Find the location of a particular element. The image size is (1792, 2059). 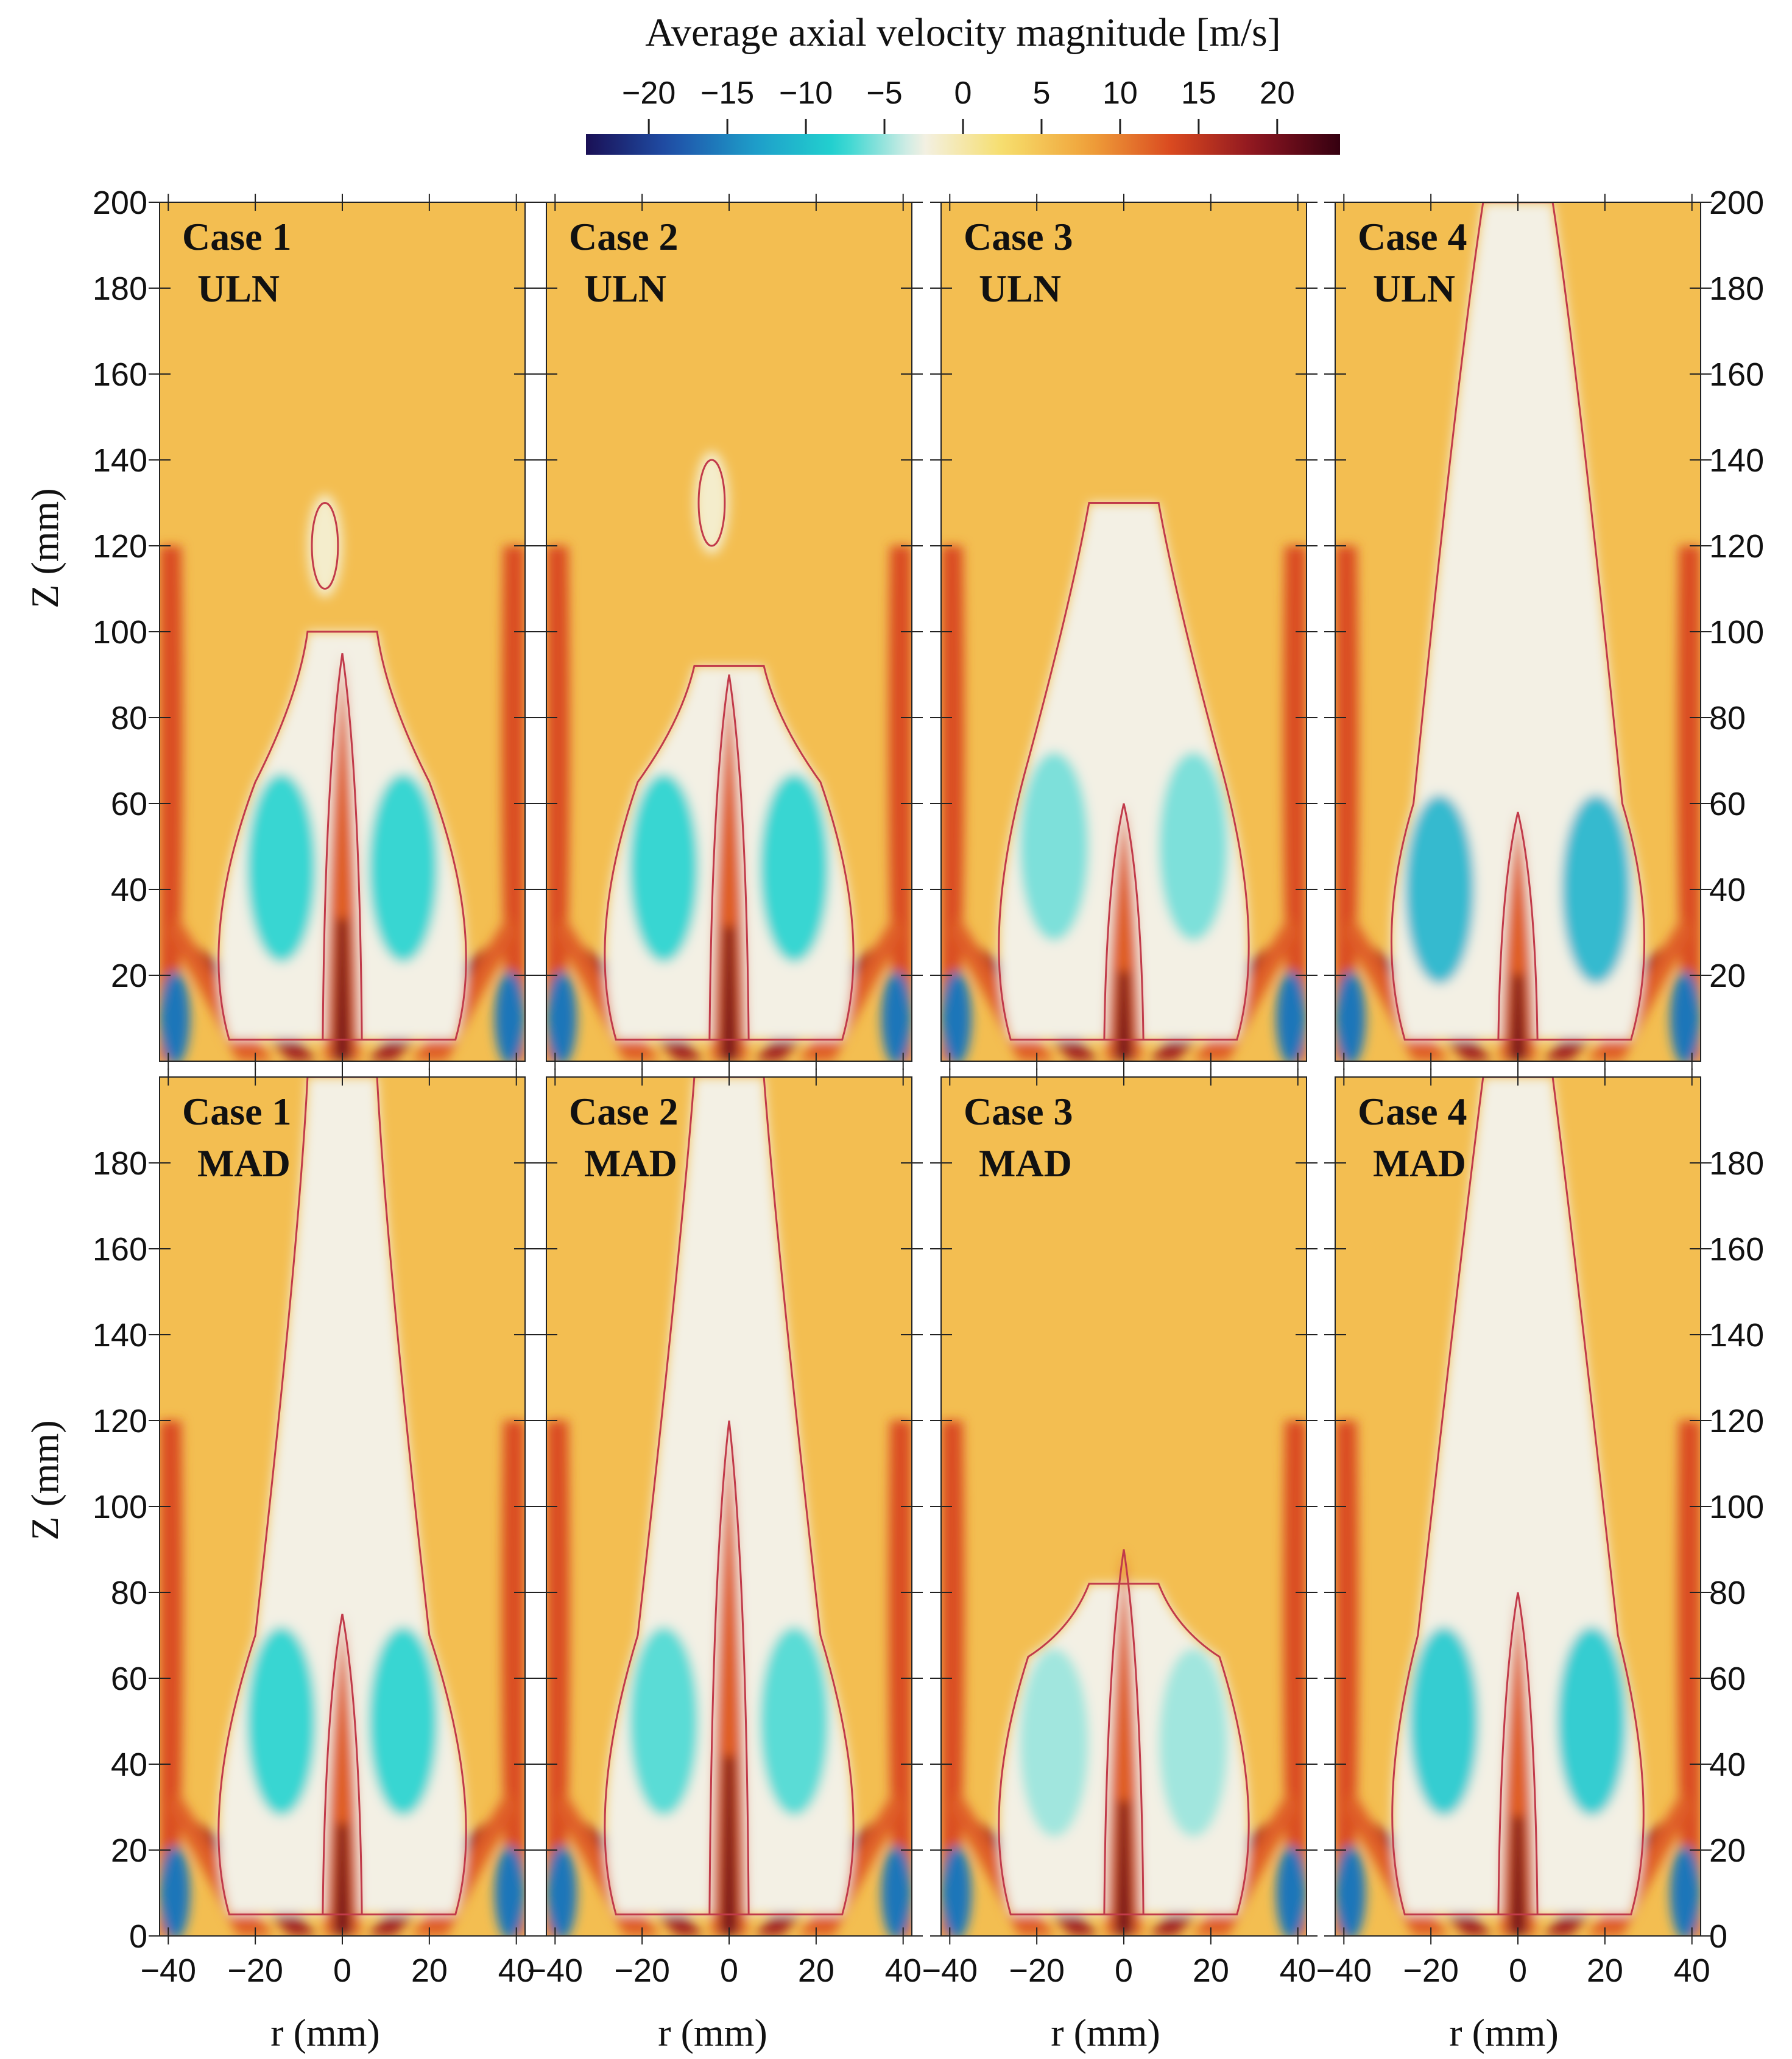

x-tick-label: 40 is located at coordinates (903, 1970).